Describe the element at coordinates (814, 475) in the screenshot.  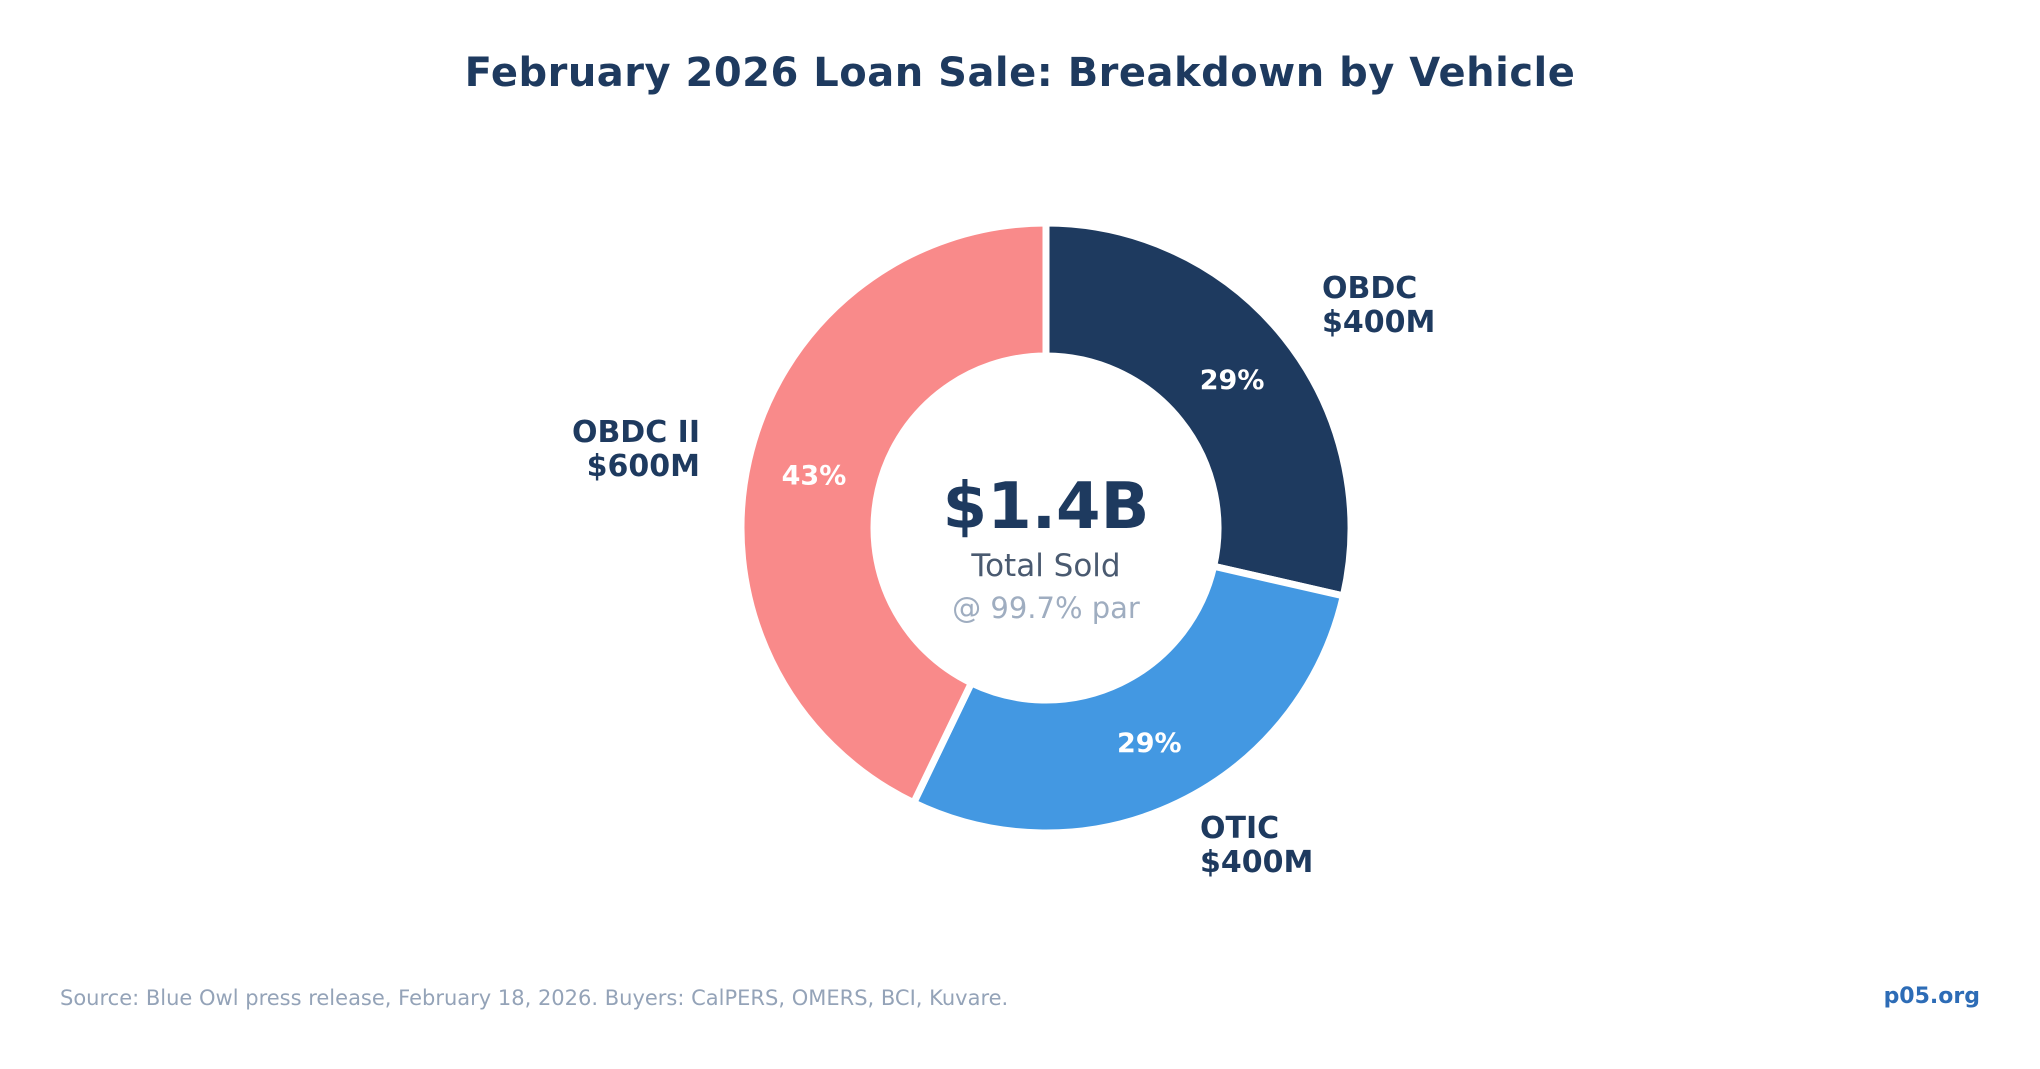
I see `percent-label-obdc-ii: 43%` at that location.